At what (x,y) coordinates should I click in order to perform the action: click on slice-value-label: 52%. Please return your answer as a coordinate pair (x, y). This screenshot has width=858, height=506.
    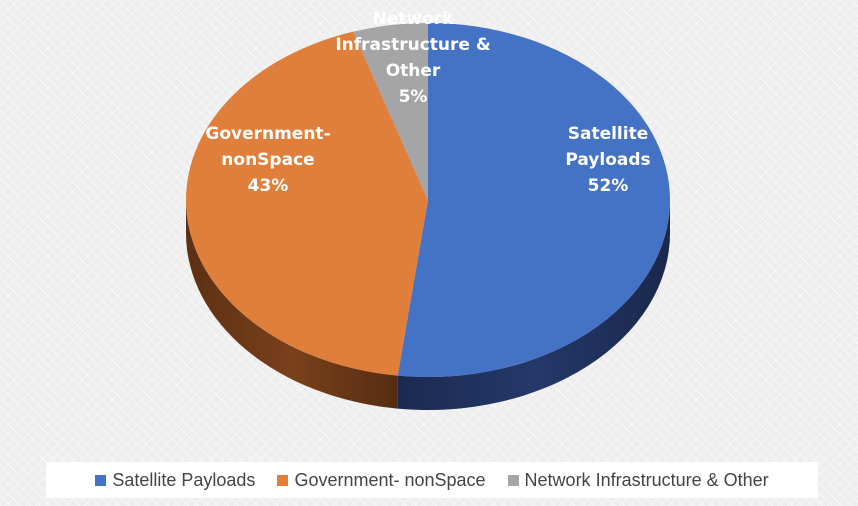
    Looking at the image, I should click on (608, 186).